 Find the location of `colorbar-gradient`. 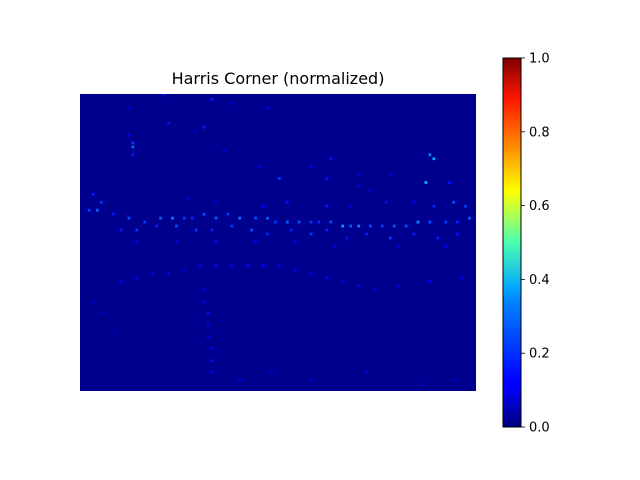

colorbar-gradient is located at coordinates (512, 242).